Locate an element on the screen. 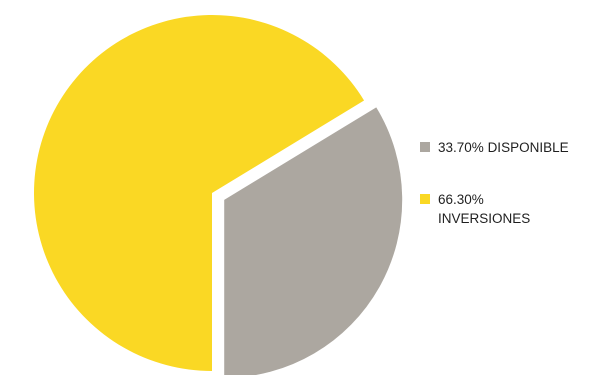 Image resolution: width=593 pixels, height=375 pixels. legend-pct-disponible: 33.70% is located at coordinates (461, 147).